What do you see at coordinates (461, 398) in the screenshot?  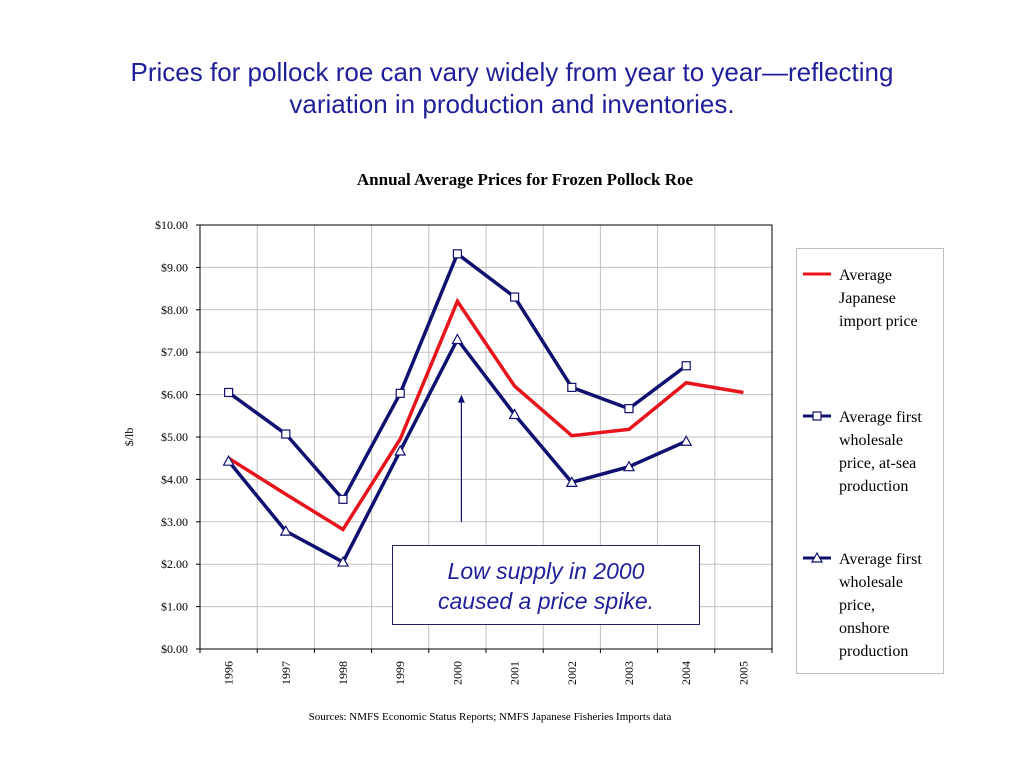 I see `annotation-arrow-head` at bounding box center [461, 398].